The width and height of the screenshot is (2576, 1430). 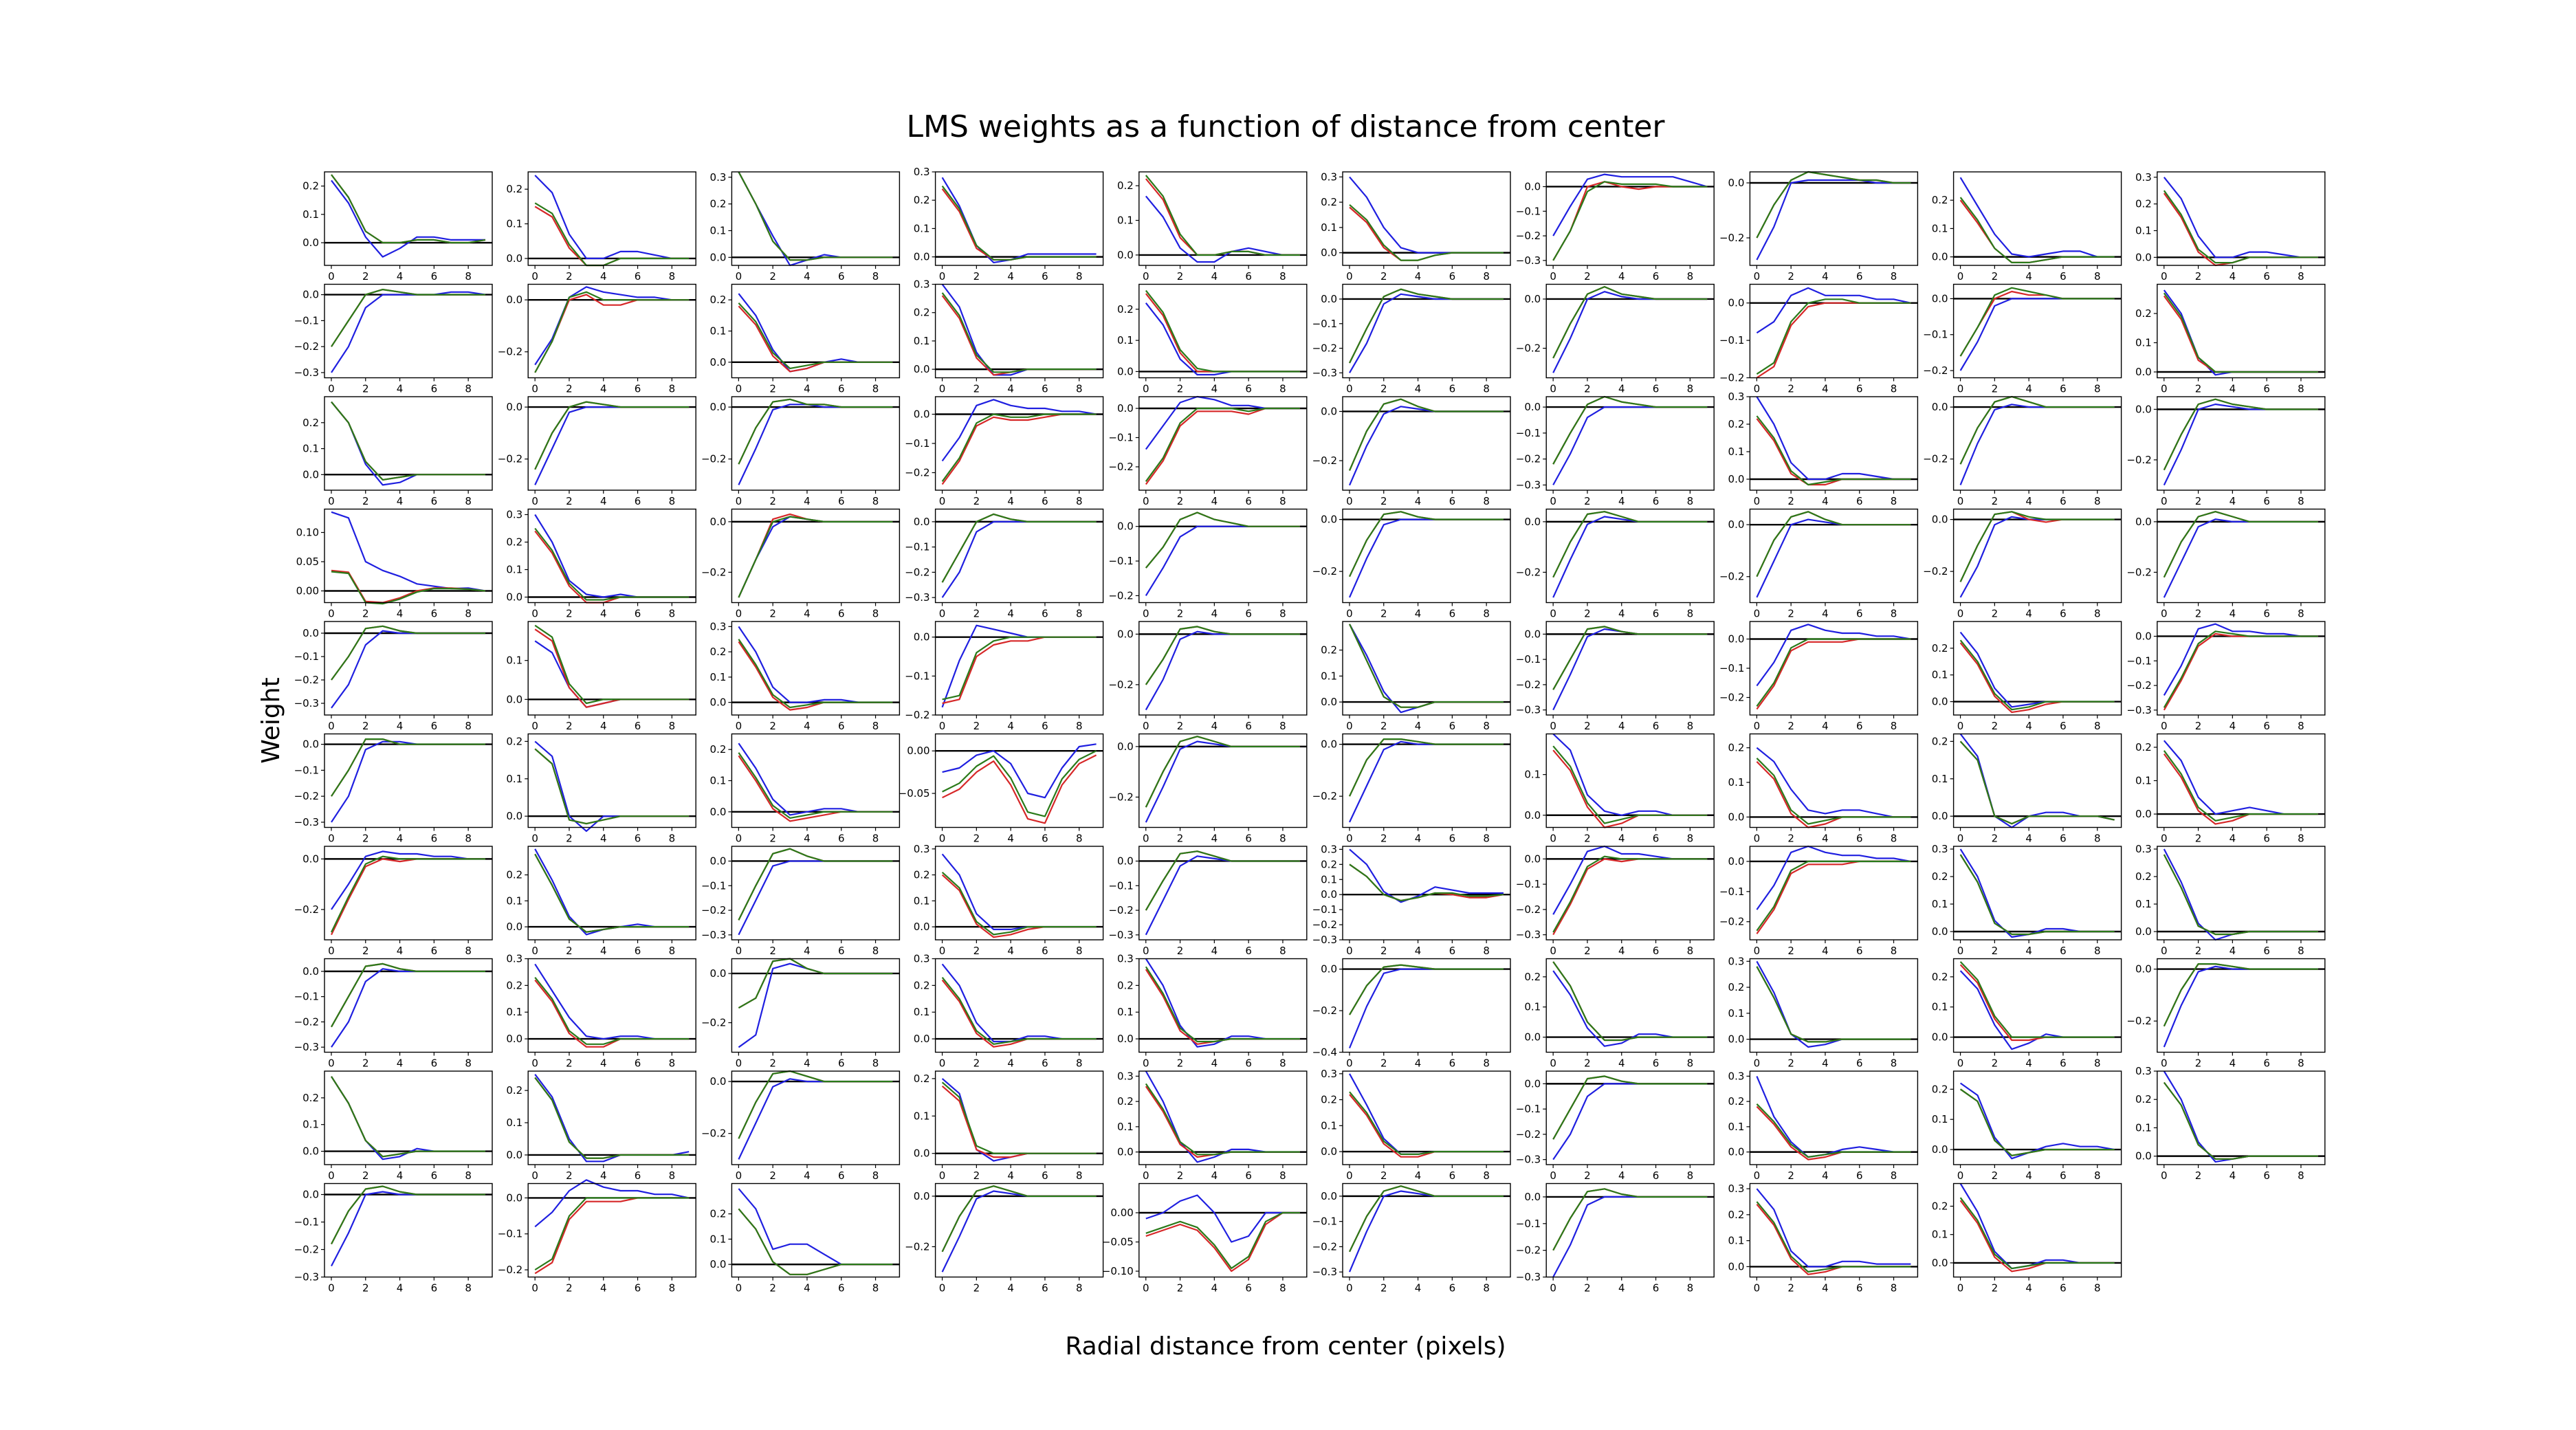 What do you see at coordinates (2230, 900) in the screenshot?
I see `panel-70: 0 2 4 6 8 0.0 0.1 0.2 0.3` at bounding box center [2230, 900].